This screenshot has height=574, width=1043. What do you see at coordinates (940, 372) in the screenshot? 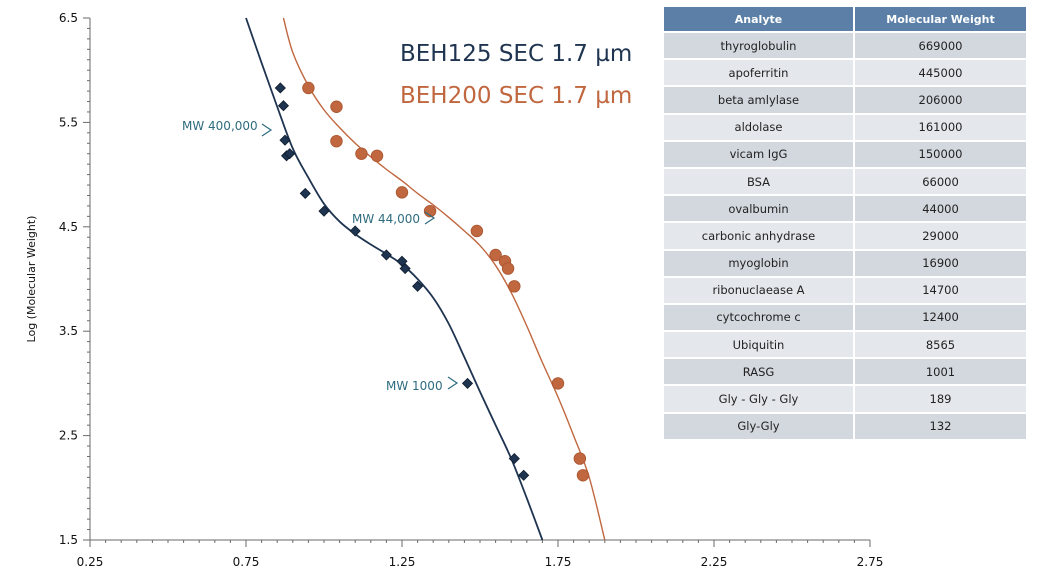
I see `molecular-weight-cell: 1001` at bounding box center [940, 372].